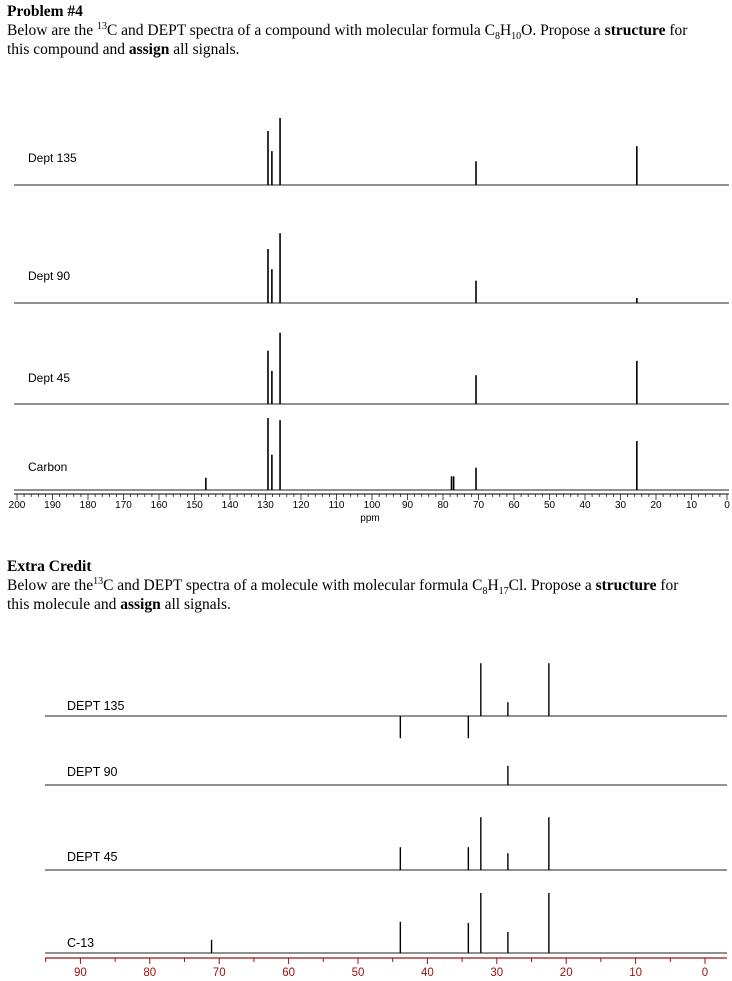 The width and height of the screenshot is (732, 981). What do you see at coordinates (159, 505) in the screenshot?
I see `tick-label: 160` at bounding box center [159, 505].